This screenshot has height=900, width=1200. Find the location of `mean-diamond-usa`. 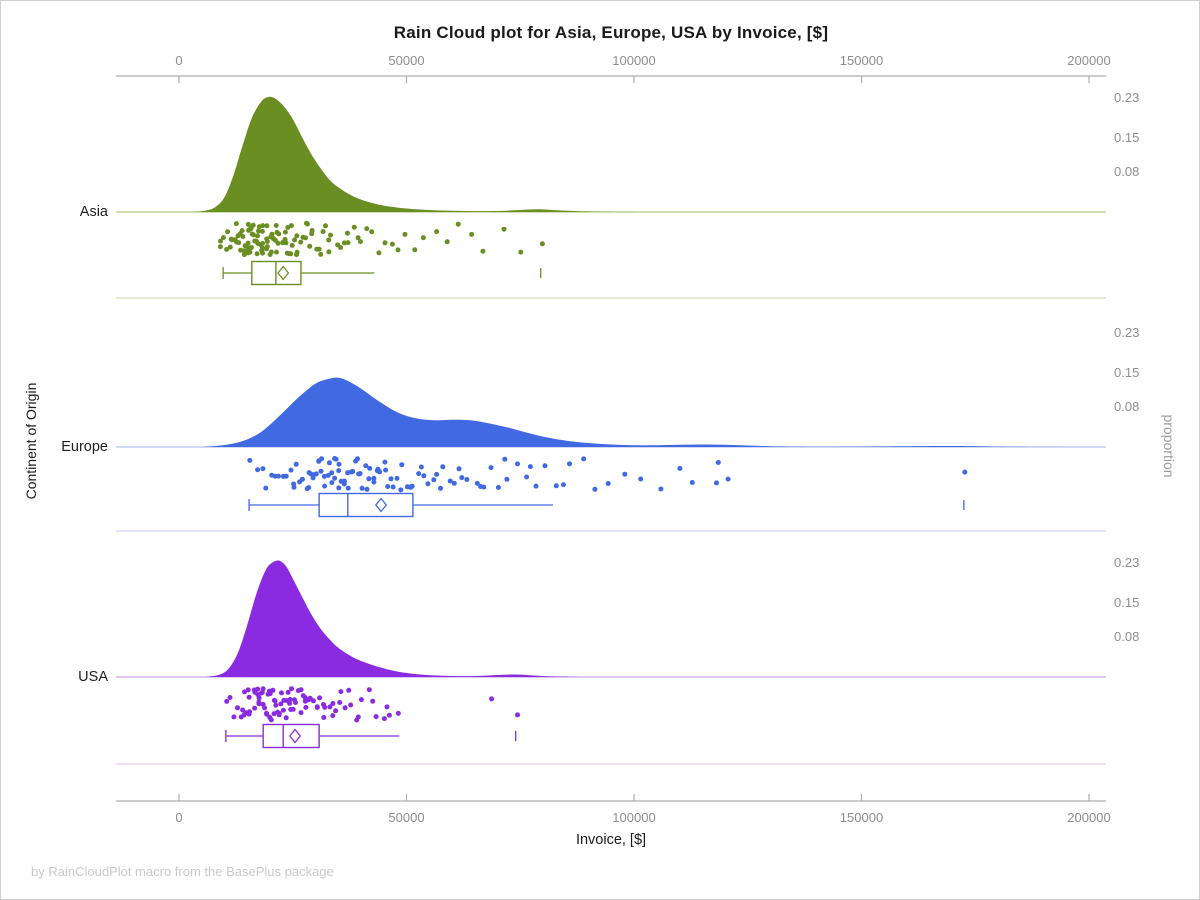

mean-diamond-usa is located at coordinates (295, 736).